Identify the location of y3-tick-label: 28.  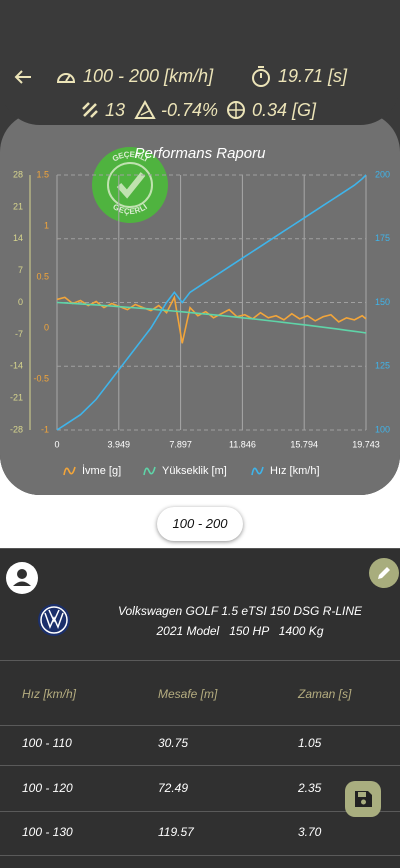
(18, 174).